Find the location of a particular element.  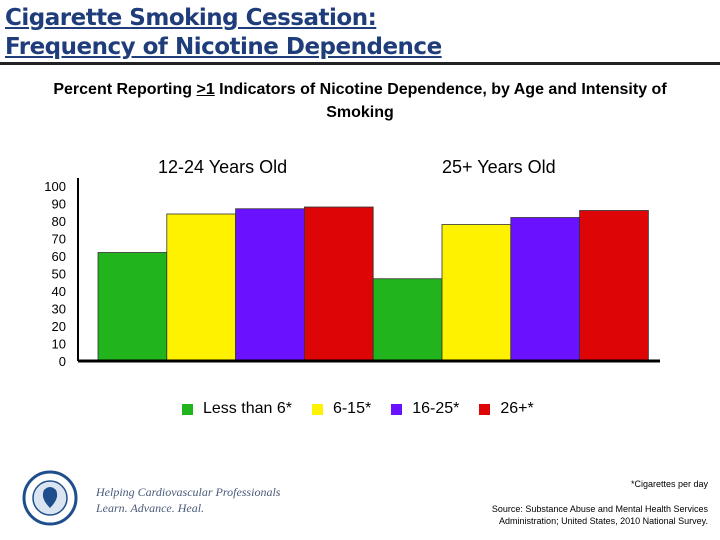

y-tick-label: 40 is located at coordinates (59, 291).